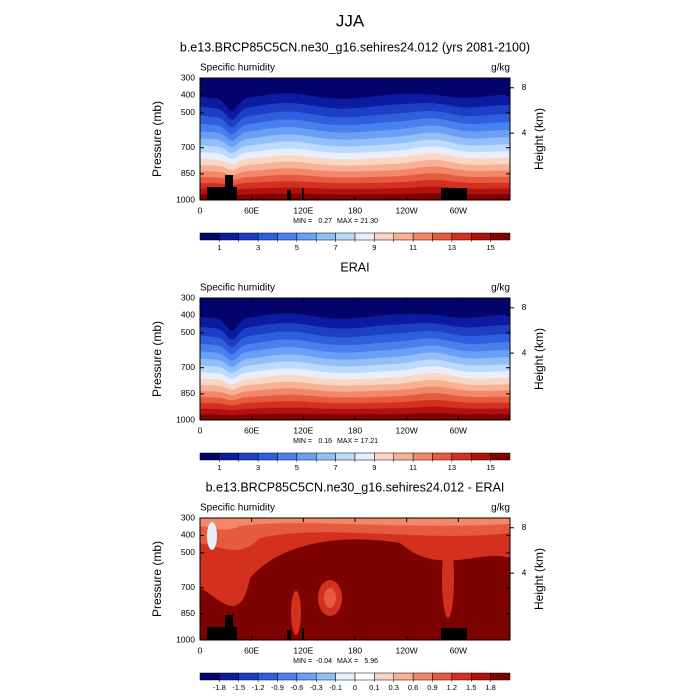 This screenshot has width=700, height=700. What do you see at coordinates (413, 687) in the screenshot?
I see `colorbar-label: 0.6` at bounding box center [413, 687].